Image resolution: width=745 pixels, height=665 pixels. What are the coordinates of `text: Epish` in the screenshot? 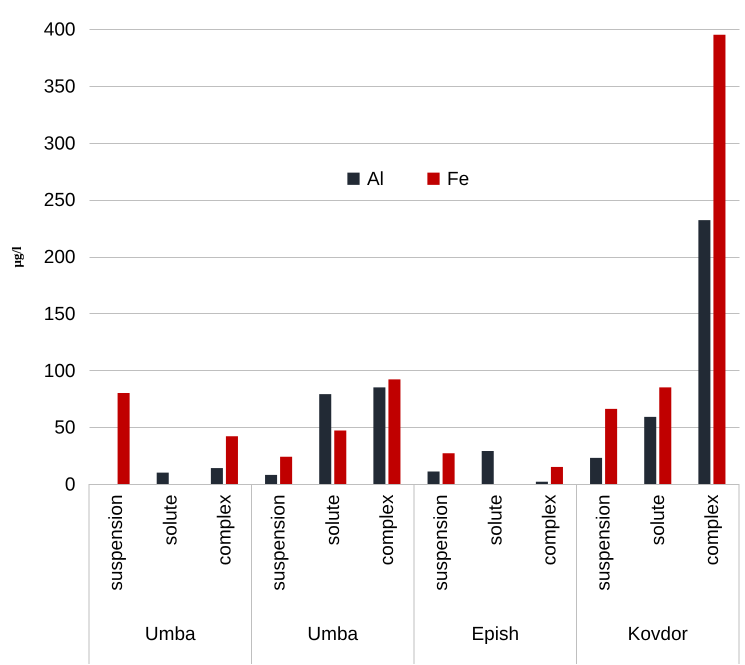 It's located at (495, 634).